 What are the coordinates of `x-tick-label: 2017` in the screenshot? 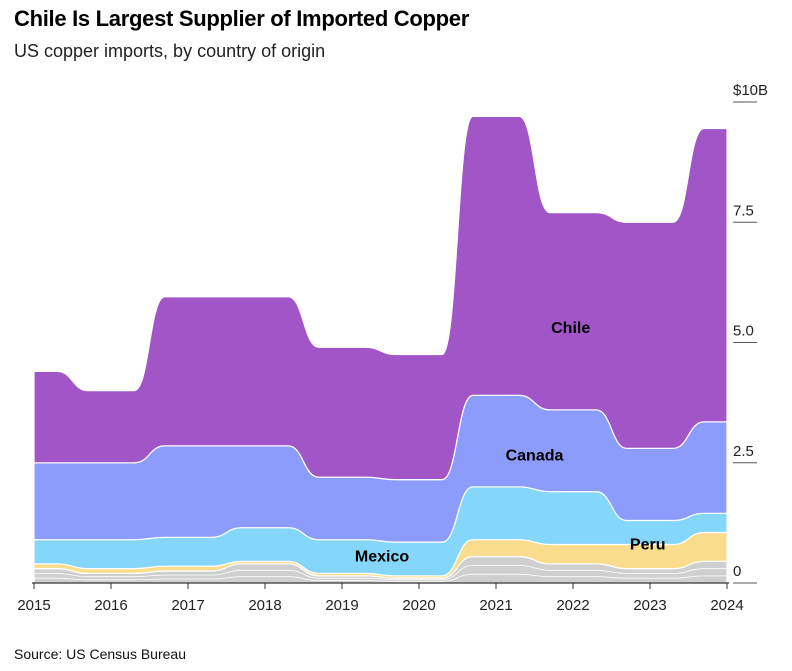 It's located at (187, 605).